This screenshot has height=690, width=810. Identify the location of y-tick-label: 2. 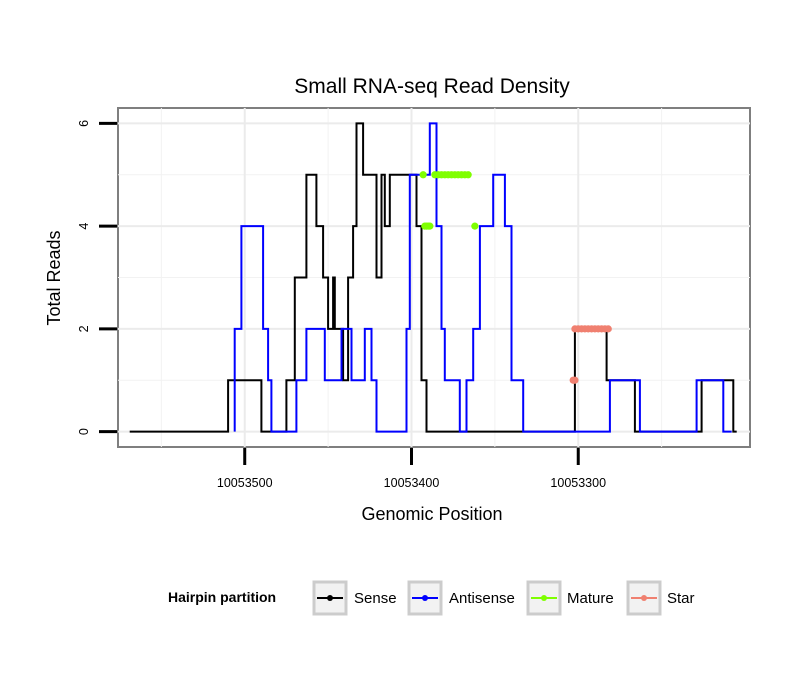
(84, 328).